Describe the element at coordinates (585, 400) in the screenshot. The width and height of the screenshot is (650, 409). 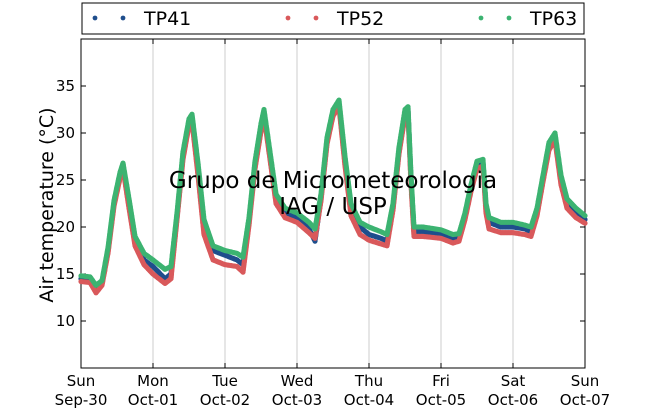
I see `x-tick-date: Oct-07` at that location.